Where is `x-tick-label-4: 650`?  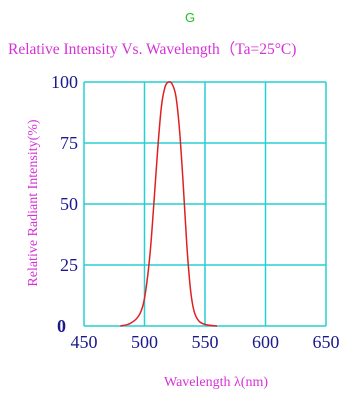 x-tick-label-4: 650 is located at coordinates (326, 342).